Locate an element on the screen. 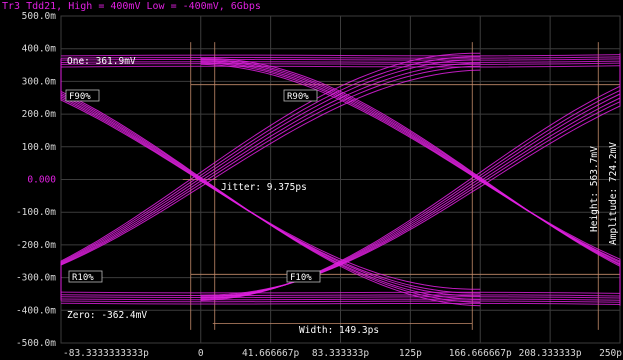  marker-tag-label: R90% is located at coordinates (298, 97).